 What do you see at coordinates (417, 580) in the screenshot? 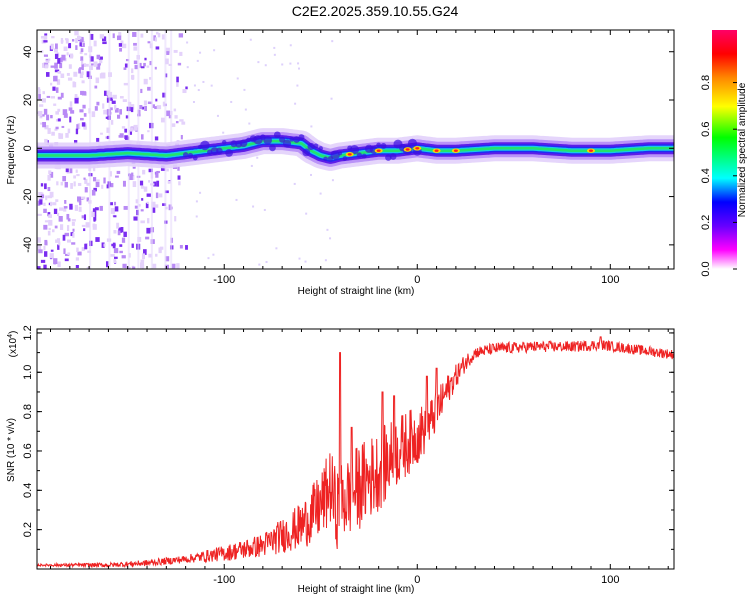
I see `x-tick-label: 0` at bounding box center [417, 580].